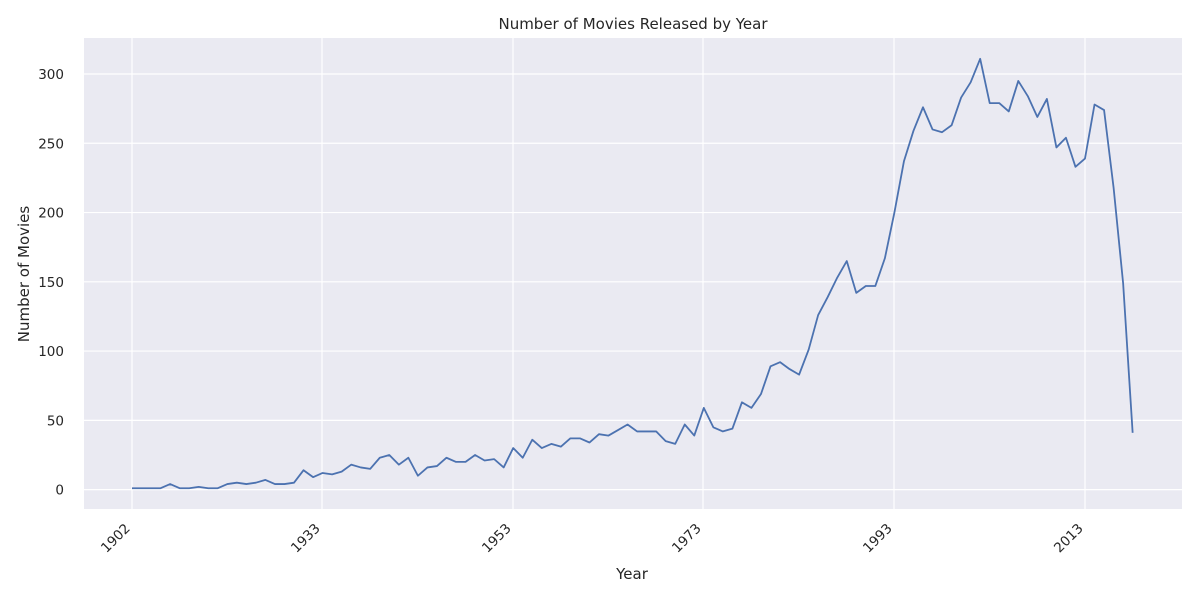  What do you see at coordinates (632, 574) in the screenshot?
I see `x-axis-label: Year` at bounding box center [632, 574].